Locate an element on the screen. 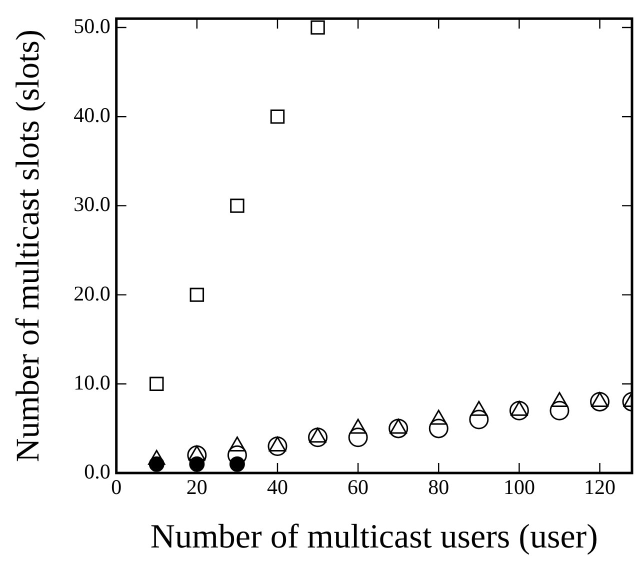 This screenshot has width=644, height=567. y-tick-label: 10.0 is located at coordinates (92, 382).